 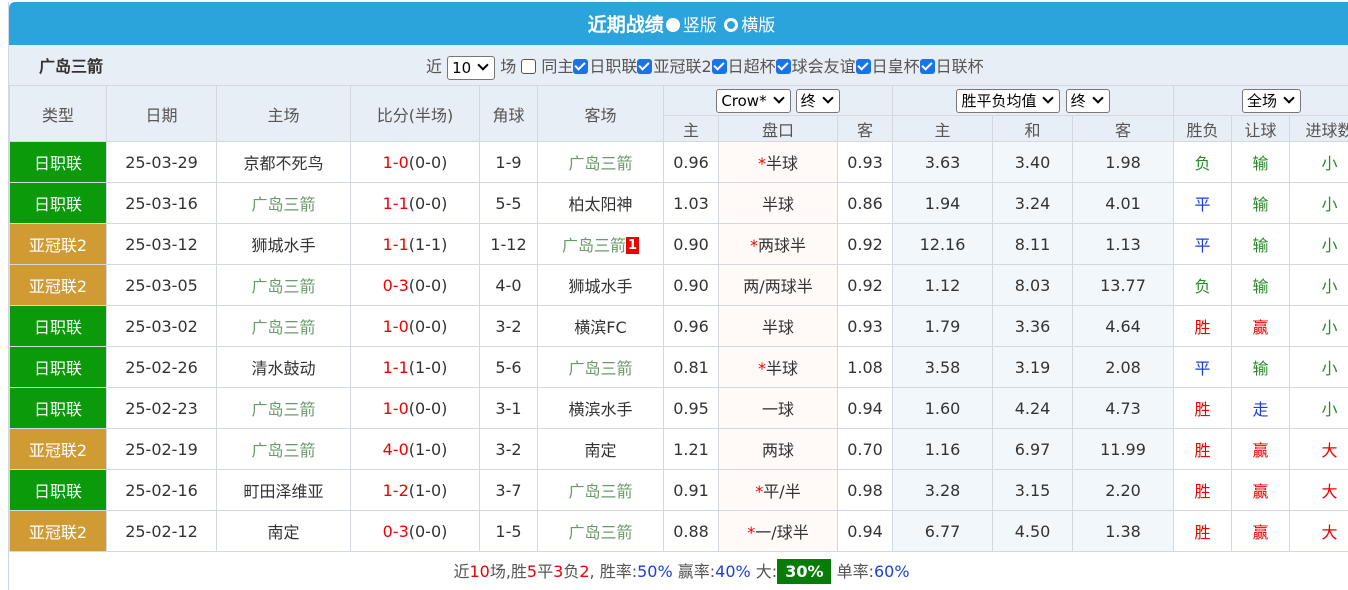 I want to click on date: 25-02-23, so click(x=161, y=408).